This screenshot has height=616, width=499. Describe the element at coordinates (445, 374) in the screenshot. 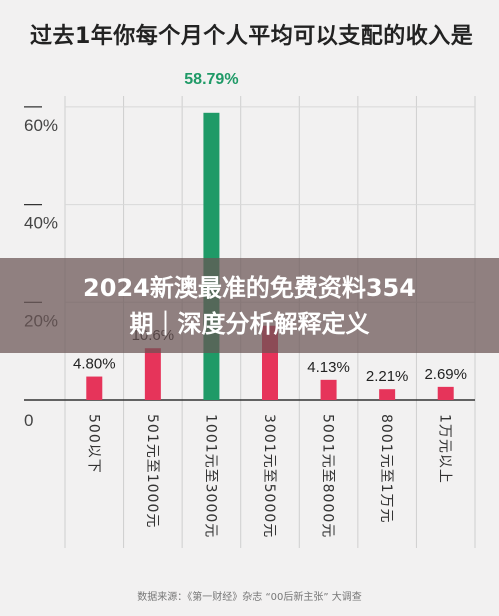

I see `data-label-7: 2.69%` at that location.